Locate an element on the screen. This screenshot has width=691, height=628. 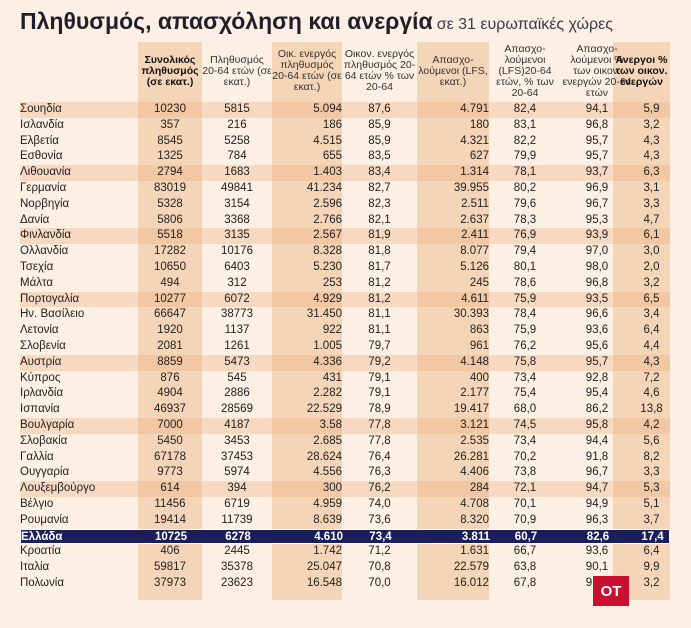
cell-value: 3,4 is located at coordinates (651, 314).